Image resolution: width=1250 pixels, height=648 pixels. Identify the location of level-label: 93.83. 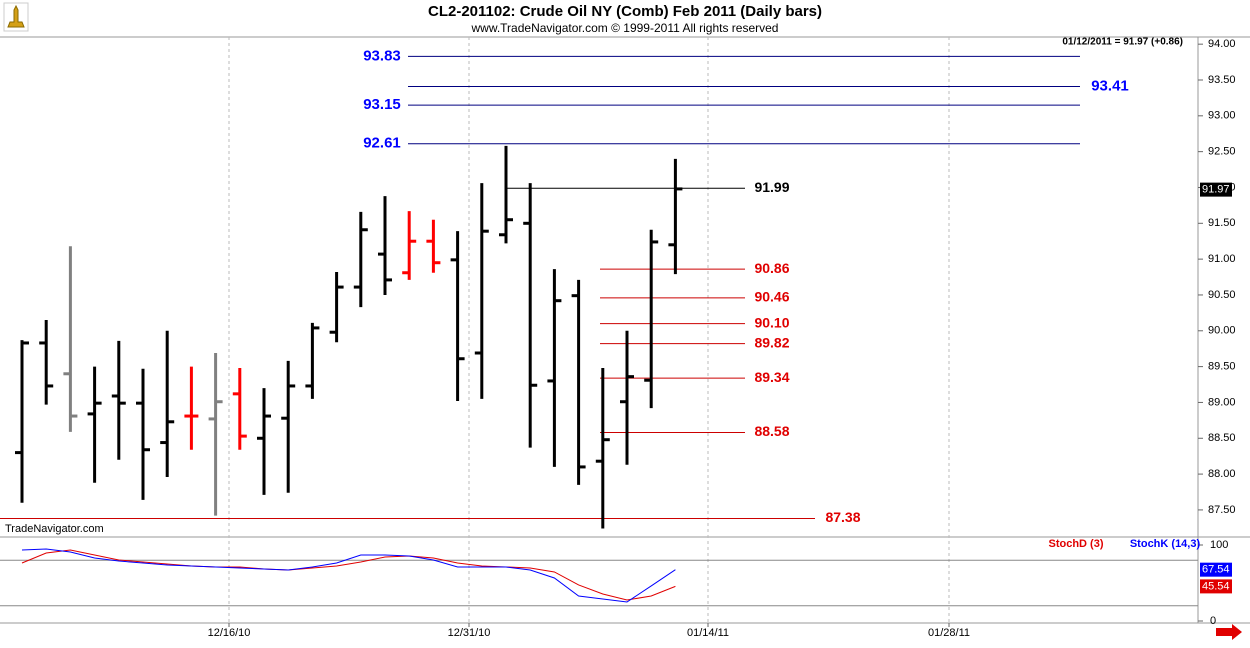
(382, 55).